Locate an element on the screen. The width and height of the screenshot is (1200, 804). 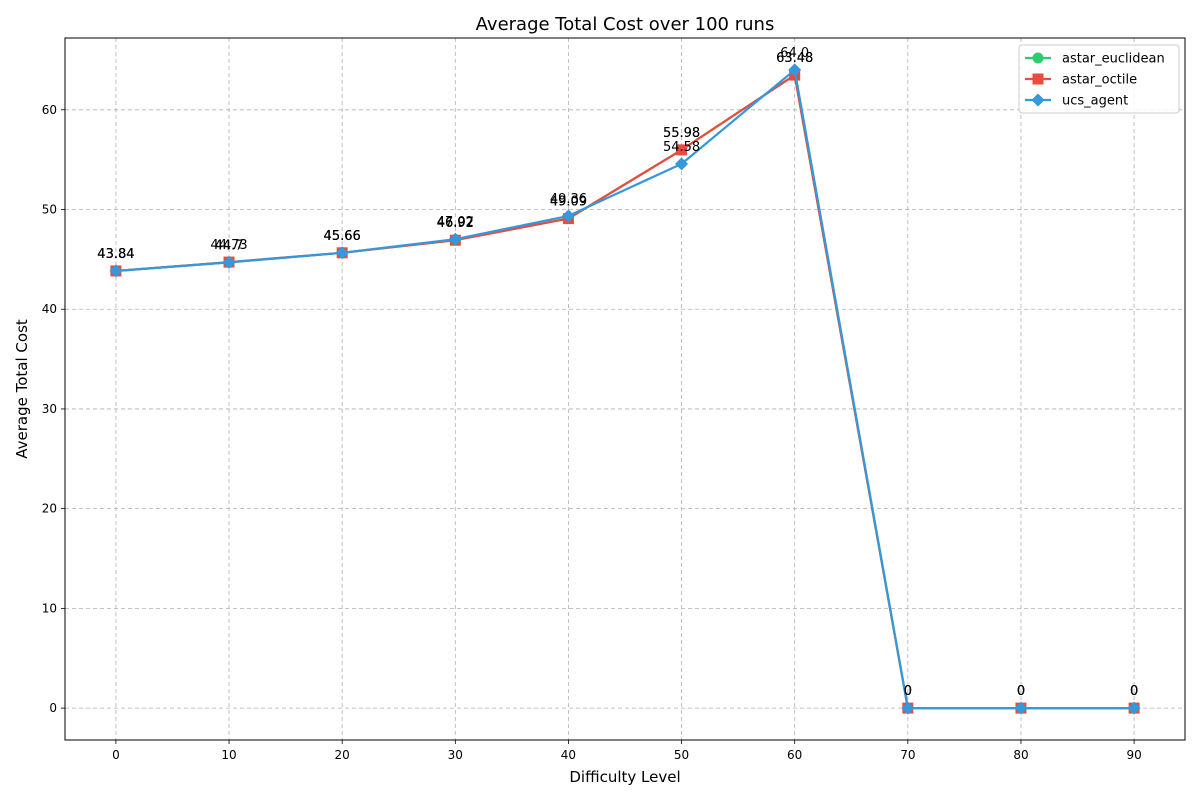
y-axis-label: Average Total Cost is located at coordinates (22, 389).